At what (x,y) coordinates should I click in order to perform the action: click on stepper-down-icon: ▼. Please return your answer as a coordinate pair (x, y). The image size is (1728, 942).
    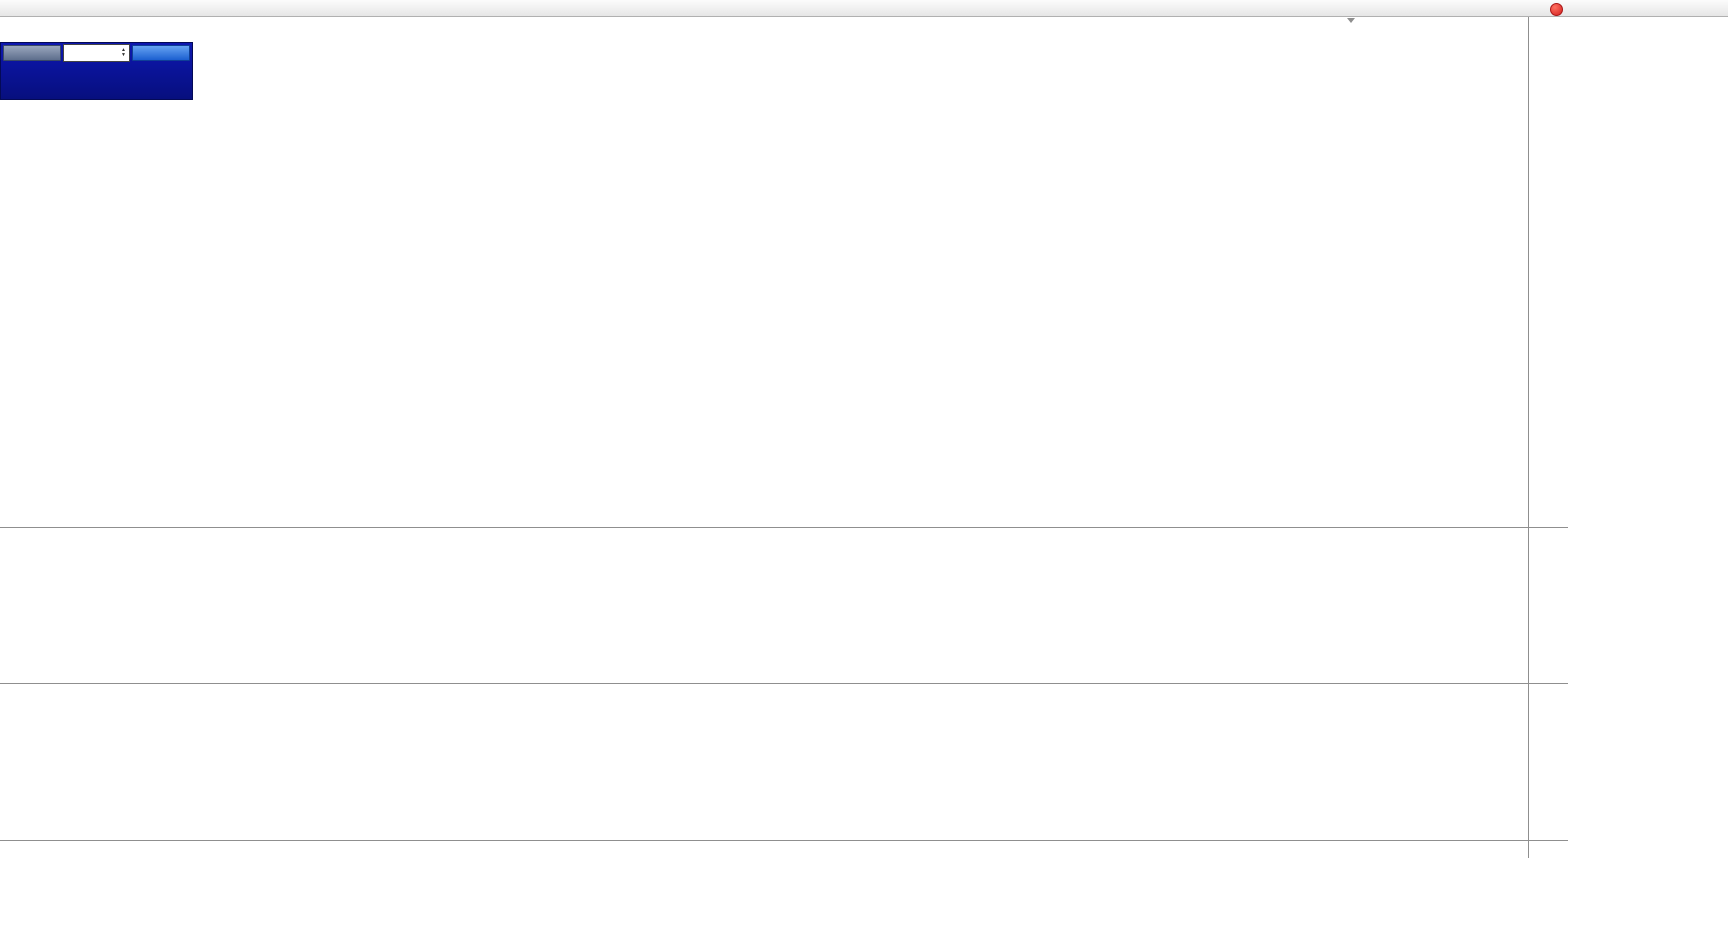
    Looking at the image, I should click on (123, 54).